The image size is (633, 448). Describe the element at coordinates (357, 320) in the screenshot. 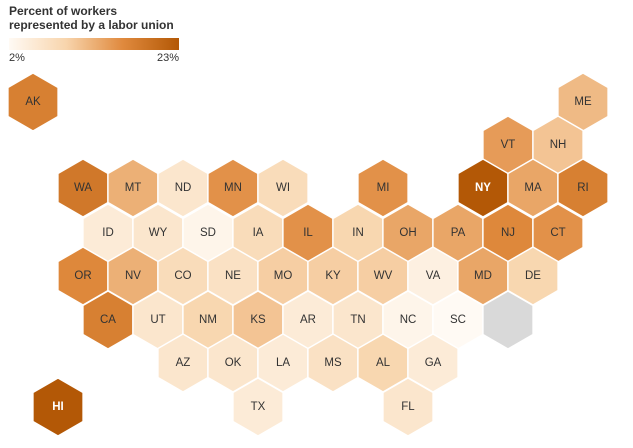

I see `state-label: TN` at that location.